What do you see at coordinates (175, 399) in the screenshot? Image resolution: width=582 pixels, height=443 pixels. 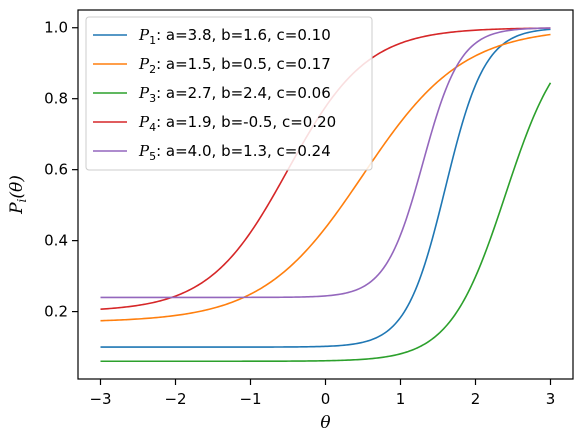 I see `x-tick-label: −2` at bounding box center [175, 399].